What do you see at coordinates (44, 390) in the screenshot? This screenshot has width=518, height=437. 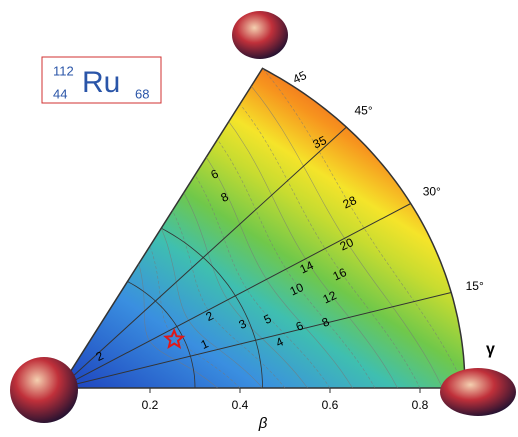 I see `spherical-shape` at bounding box center [44, 390].